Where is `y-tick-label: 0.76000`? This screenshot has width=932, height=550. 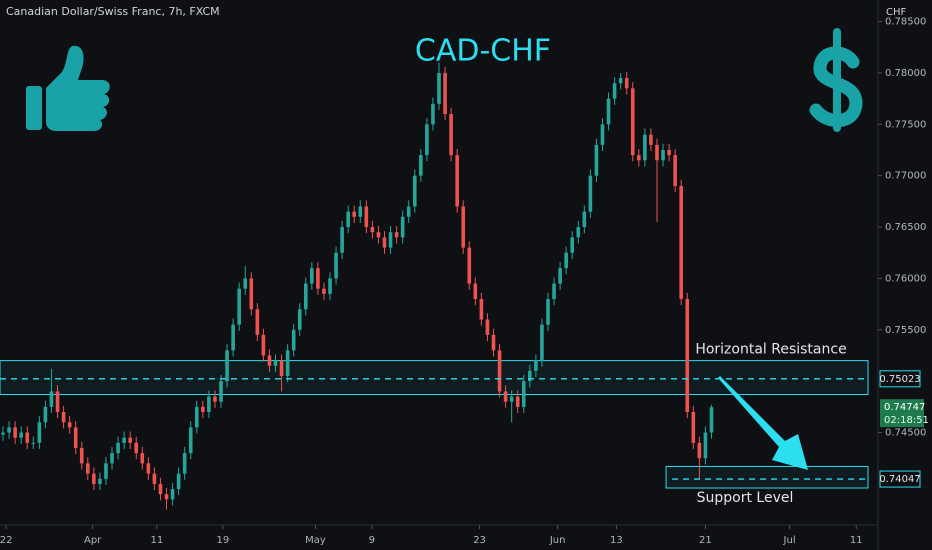
y-tick-label: 0.76000 is located at coordinates (905, 278).